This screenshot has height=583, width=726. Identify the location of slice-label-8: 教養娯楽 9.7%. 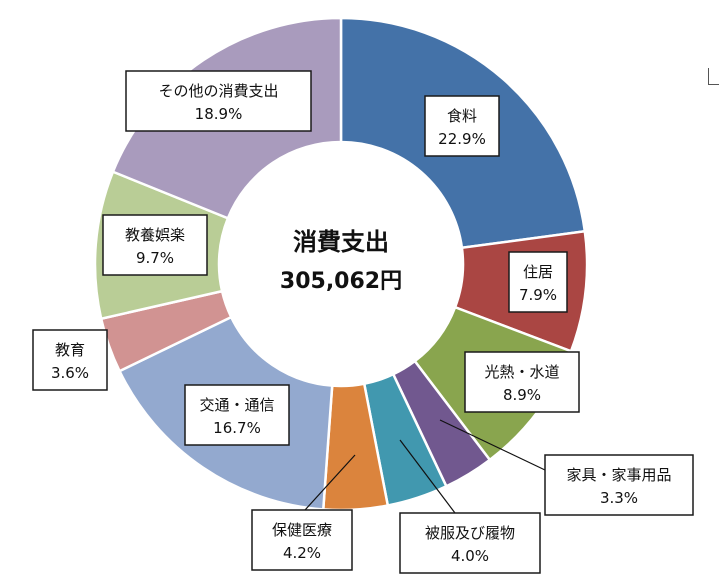
(155, 245).